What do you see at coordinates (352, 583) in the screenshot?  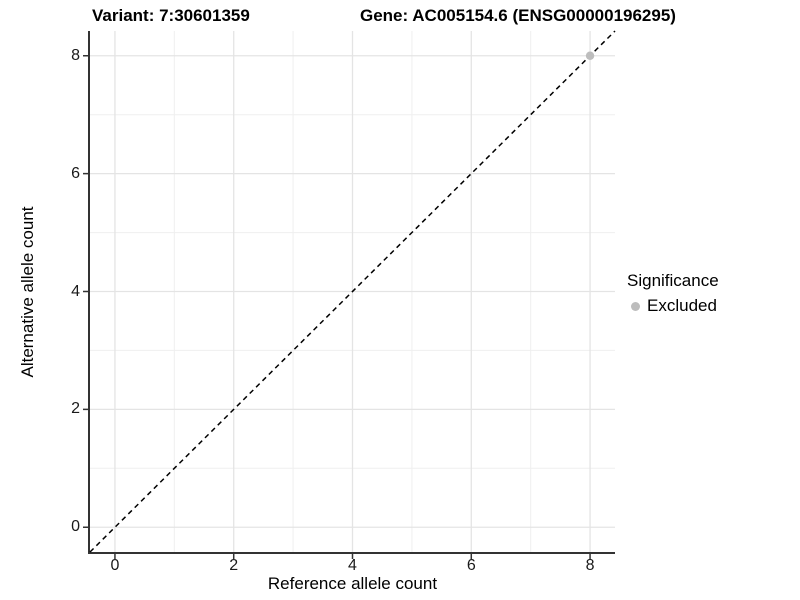 I see `x-axis-title: Reference allele count` at bounding box center [352, 583].